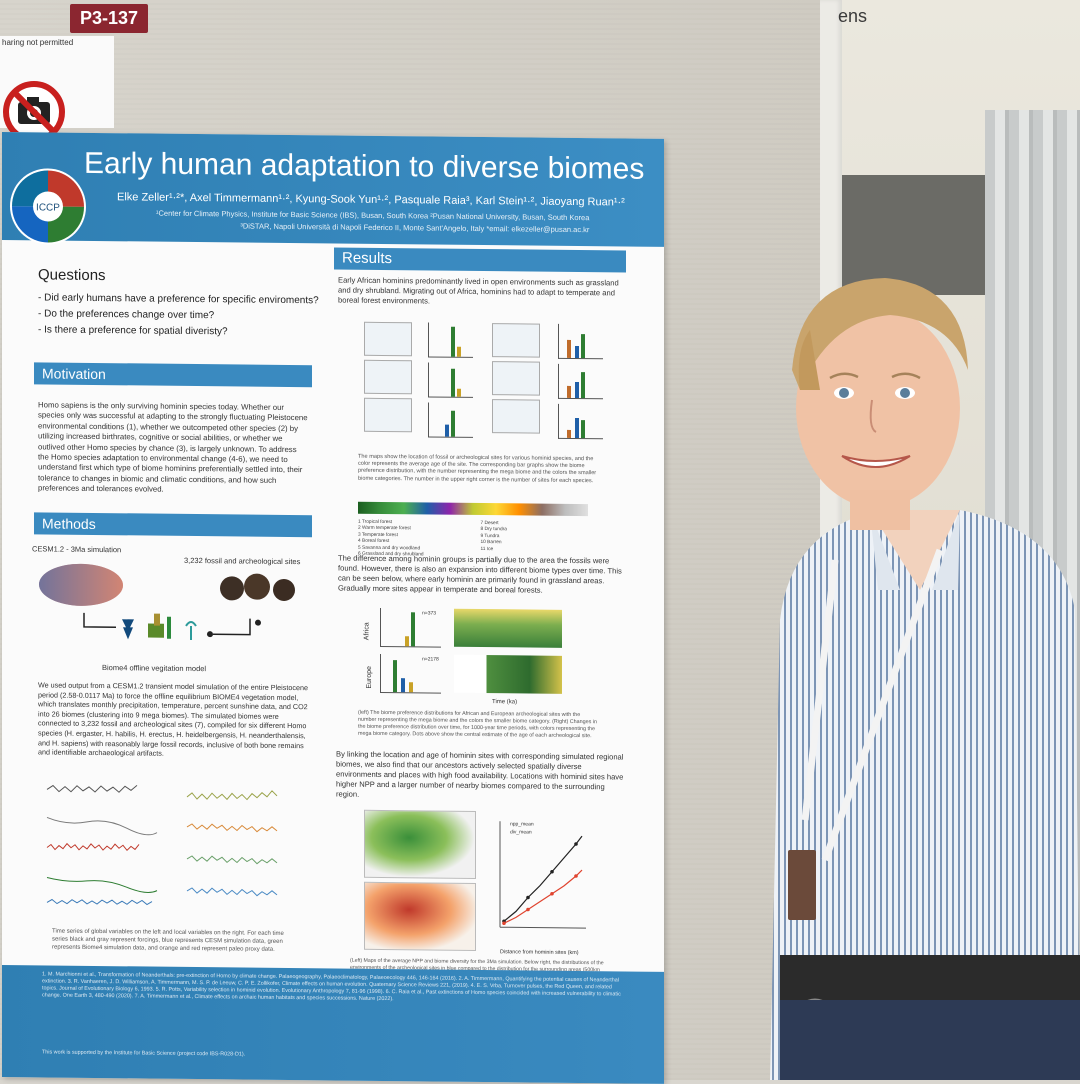 This screenshot has height=1084, width=1080. I want to click on model-label: Biome4 offline vegitation model, so click(154, 668).